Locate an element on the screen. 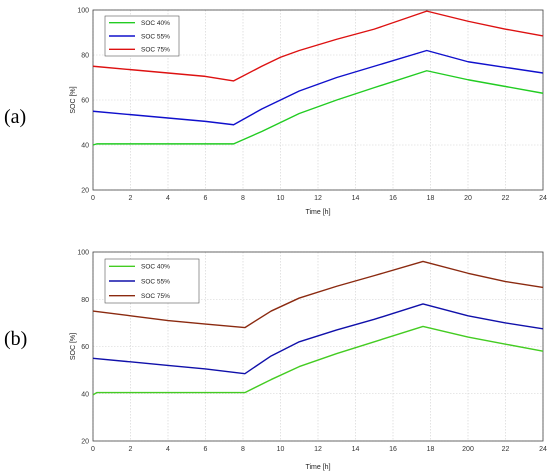  x-tick-label: 200 is located at coordinates (468, 449).